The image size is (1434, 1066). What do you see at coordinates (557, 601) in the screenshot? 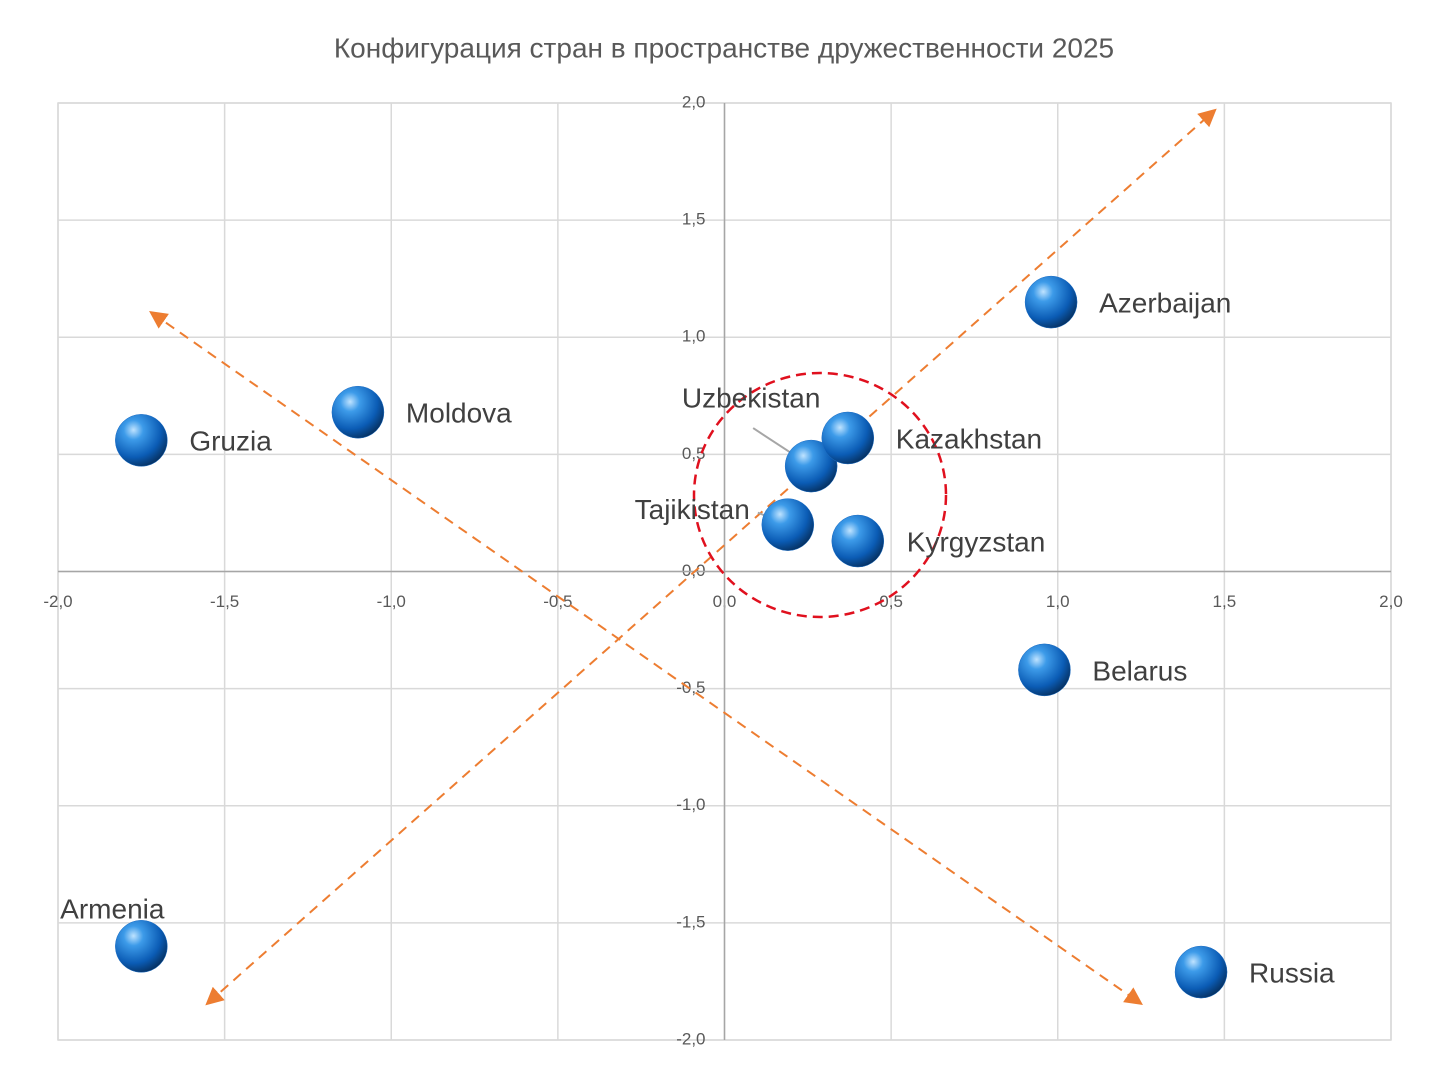
I see `x-tick-label: -0,5` at bounding box center [557, 601].